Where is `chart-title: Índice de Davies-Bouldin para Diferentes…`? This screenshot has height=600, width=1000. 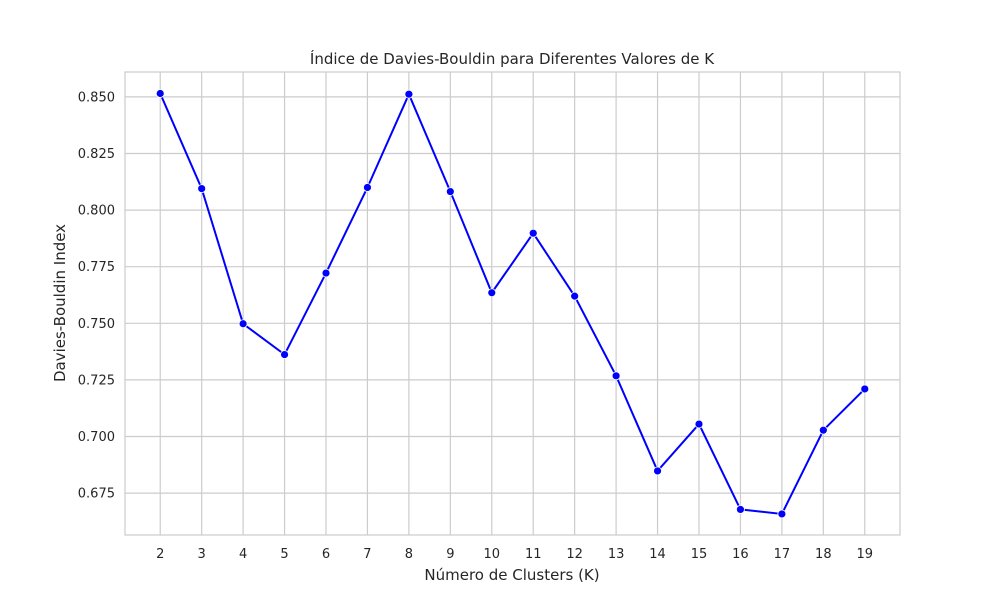 chart-title: Índice de Davies-Bouldin para Diferentes… is located at coordinates (512, 58).